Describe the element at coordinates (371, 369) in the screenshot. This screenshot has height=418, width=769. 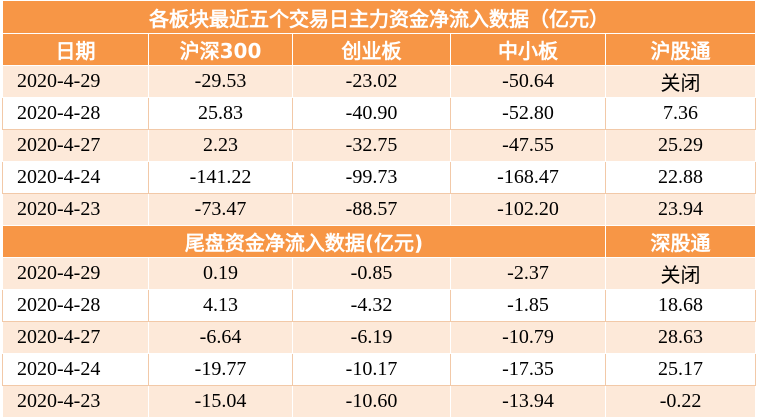
I see `value-cell: -10.17` at that location.